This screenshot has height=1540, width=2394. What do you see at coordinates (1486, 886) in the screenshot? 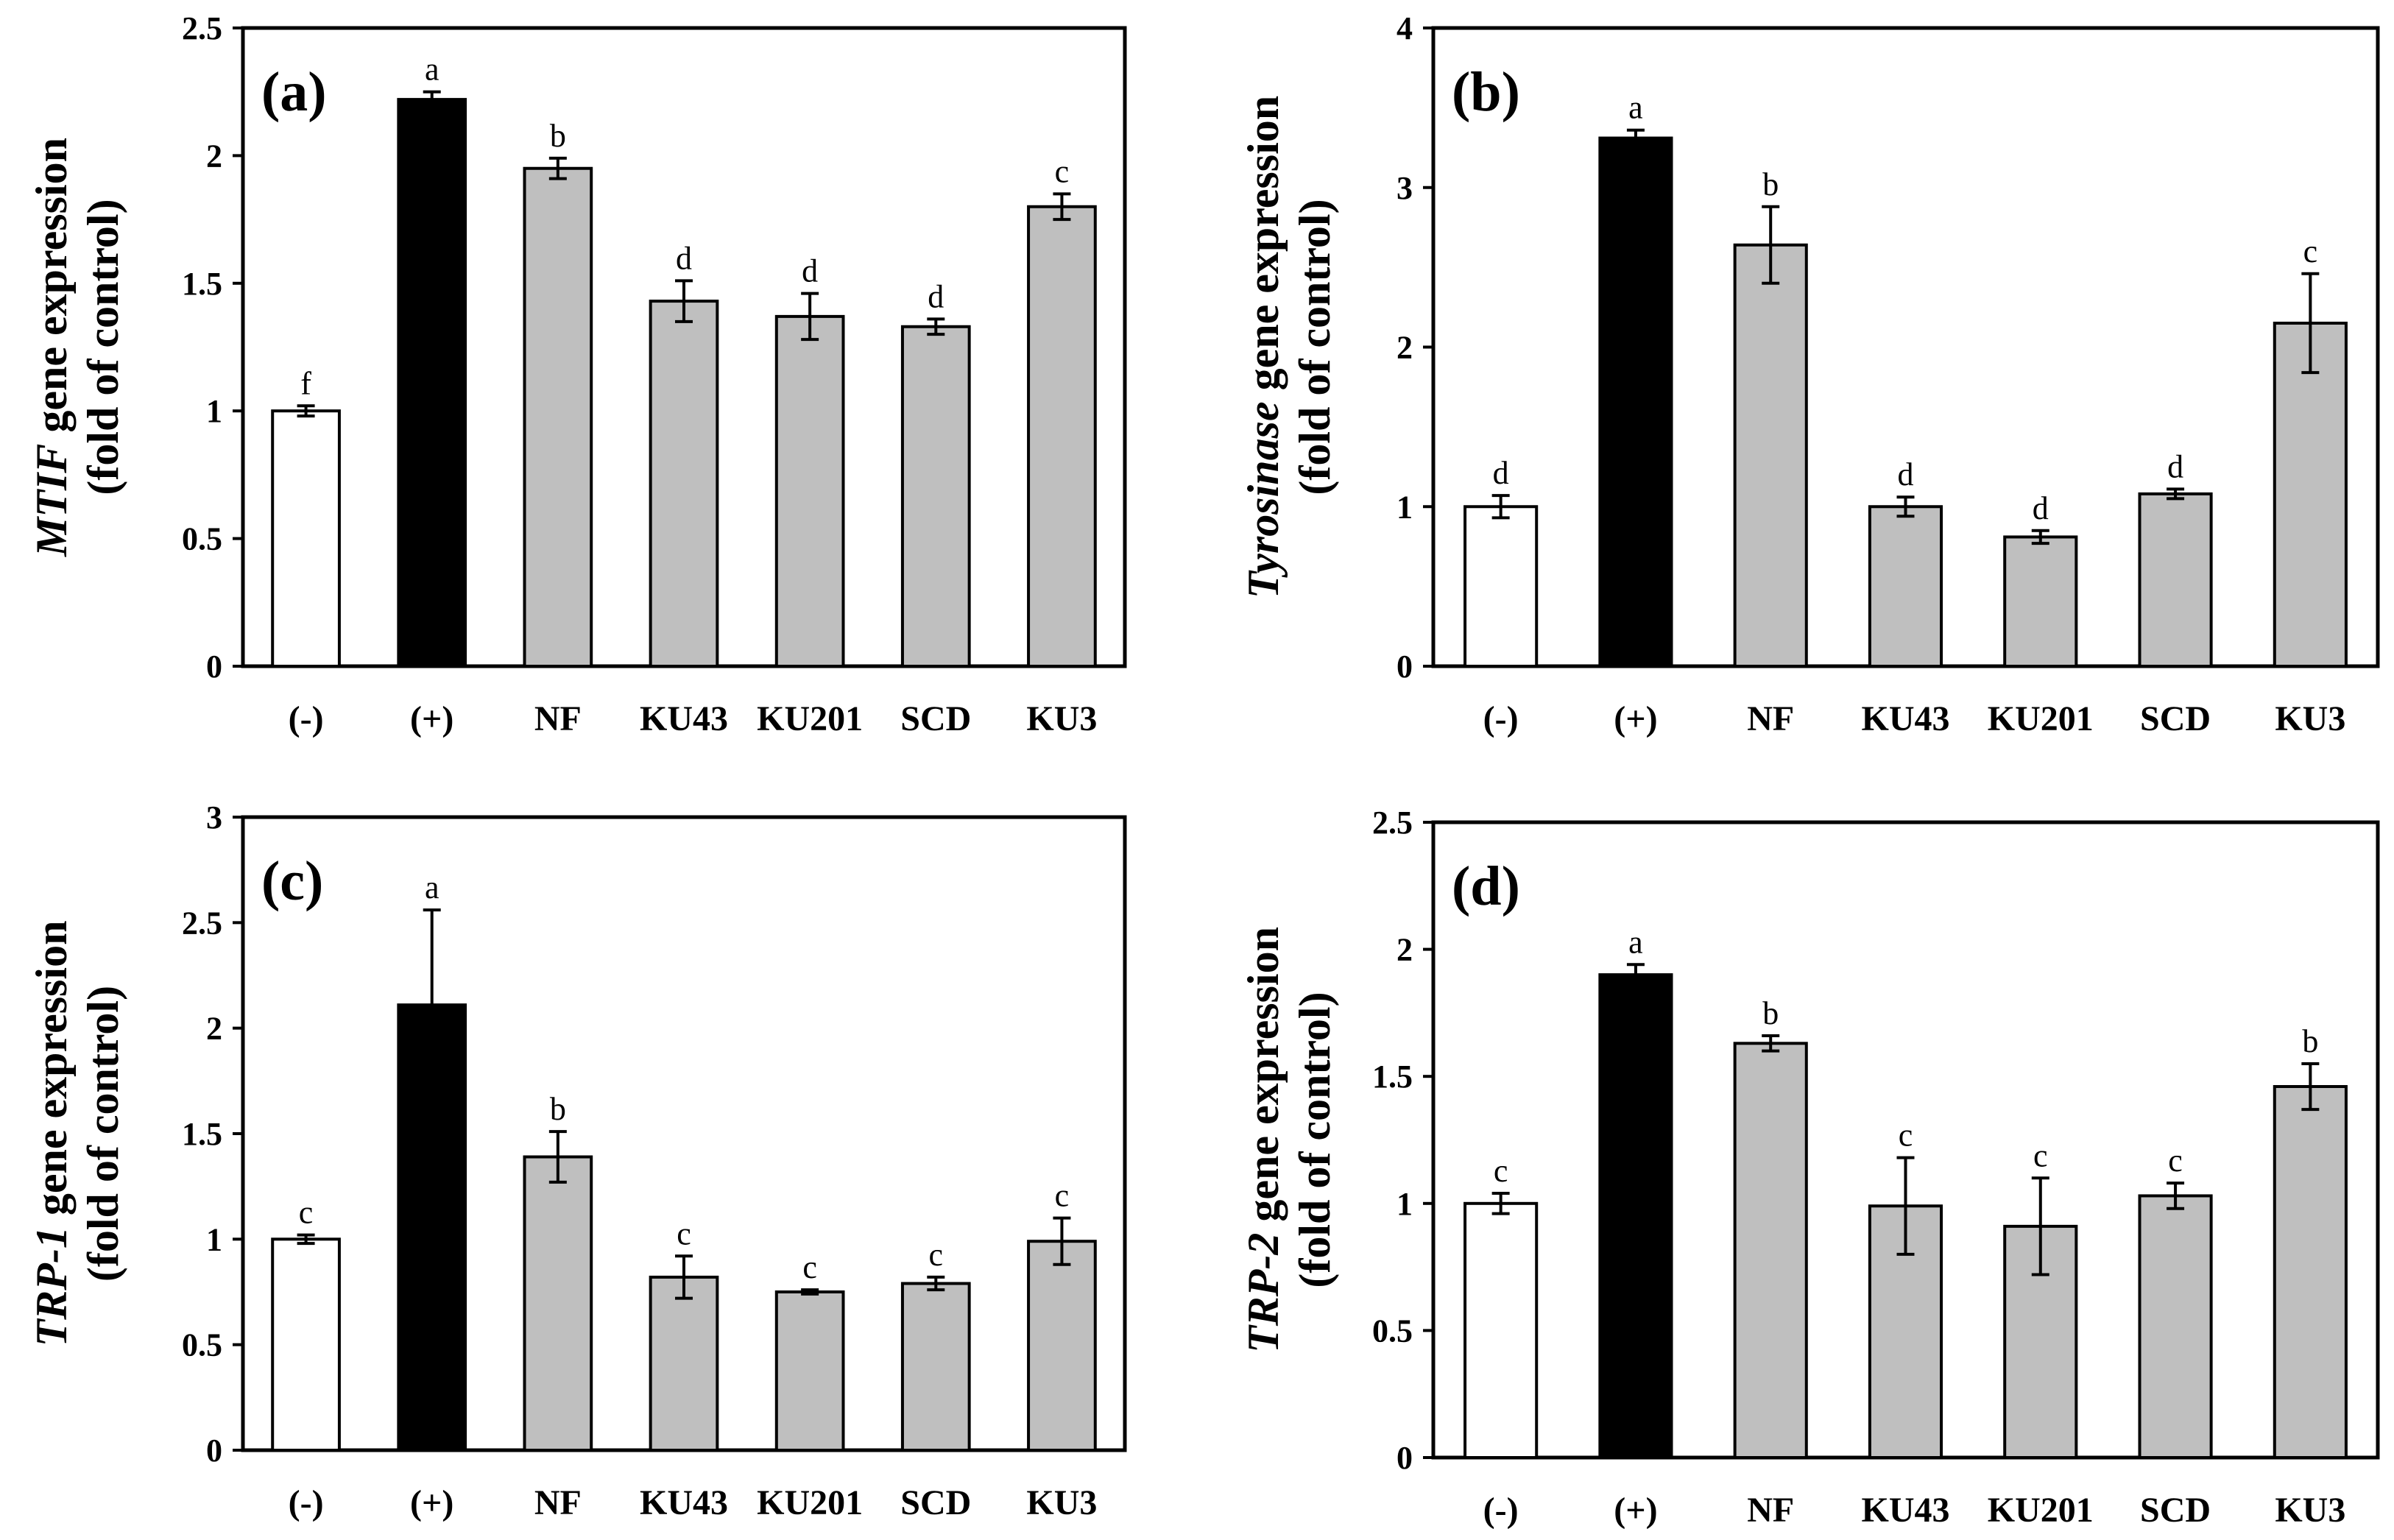
I see `panel-label: (d)` at bounding box center [1486, 886].